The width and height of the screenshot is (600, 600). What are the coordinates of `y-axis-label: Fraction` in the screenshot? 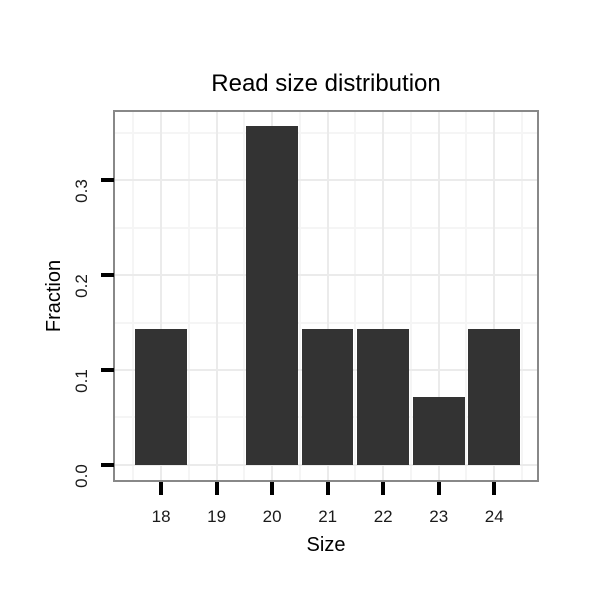 It's located at (54, 296).